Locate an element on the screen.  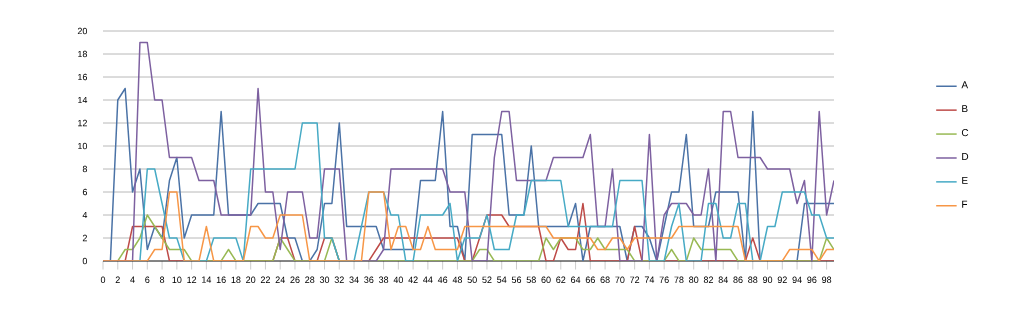
x-tick-label: 50 is located at coordinates (472, 279).